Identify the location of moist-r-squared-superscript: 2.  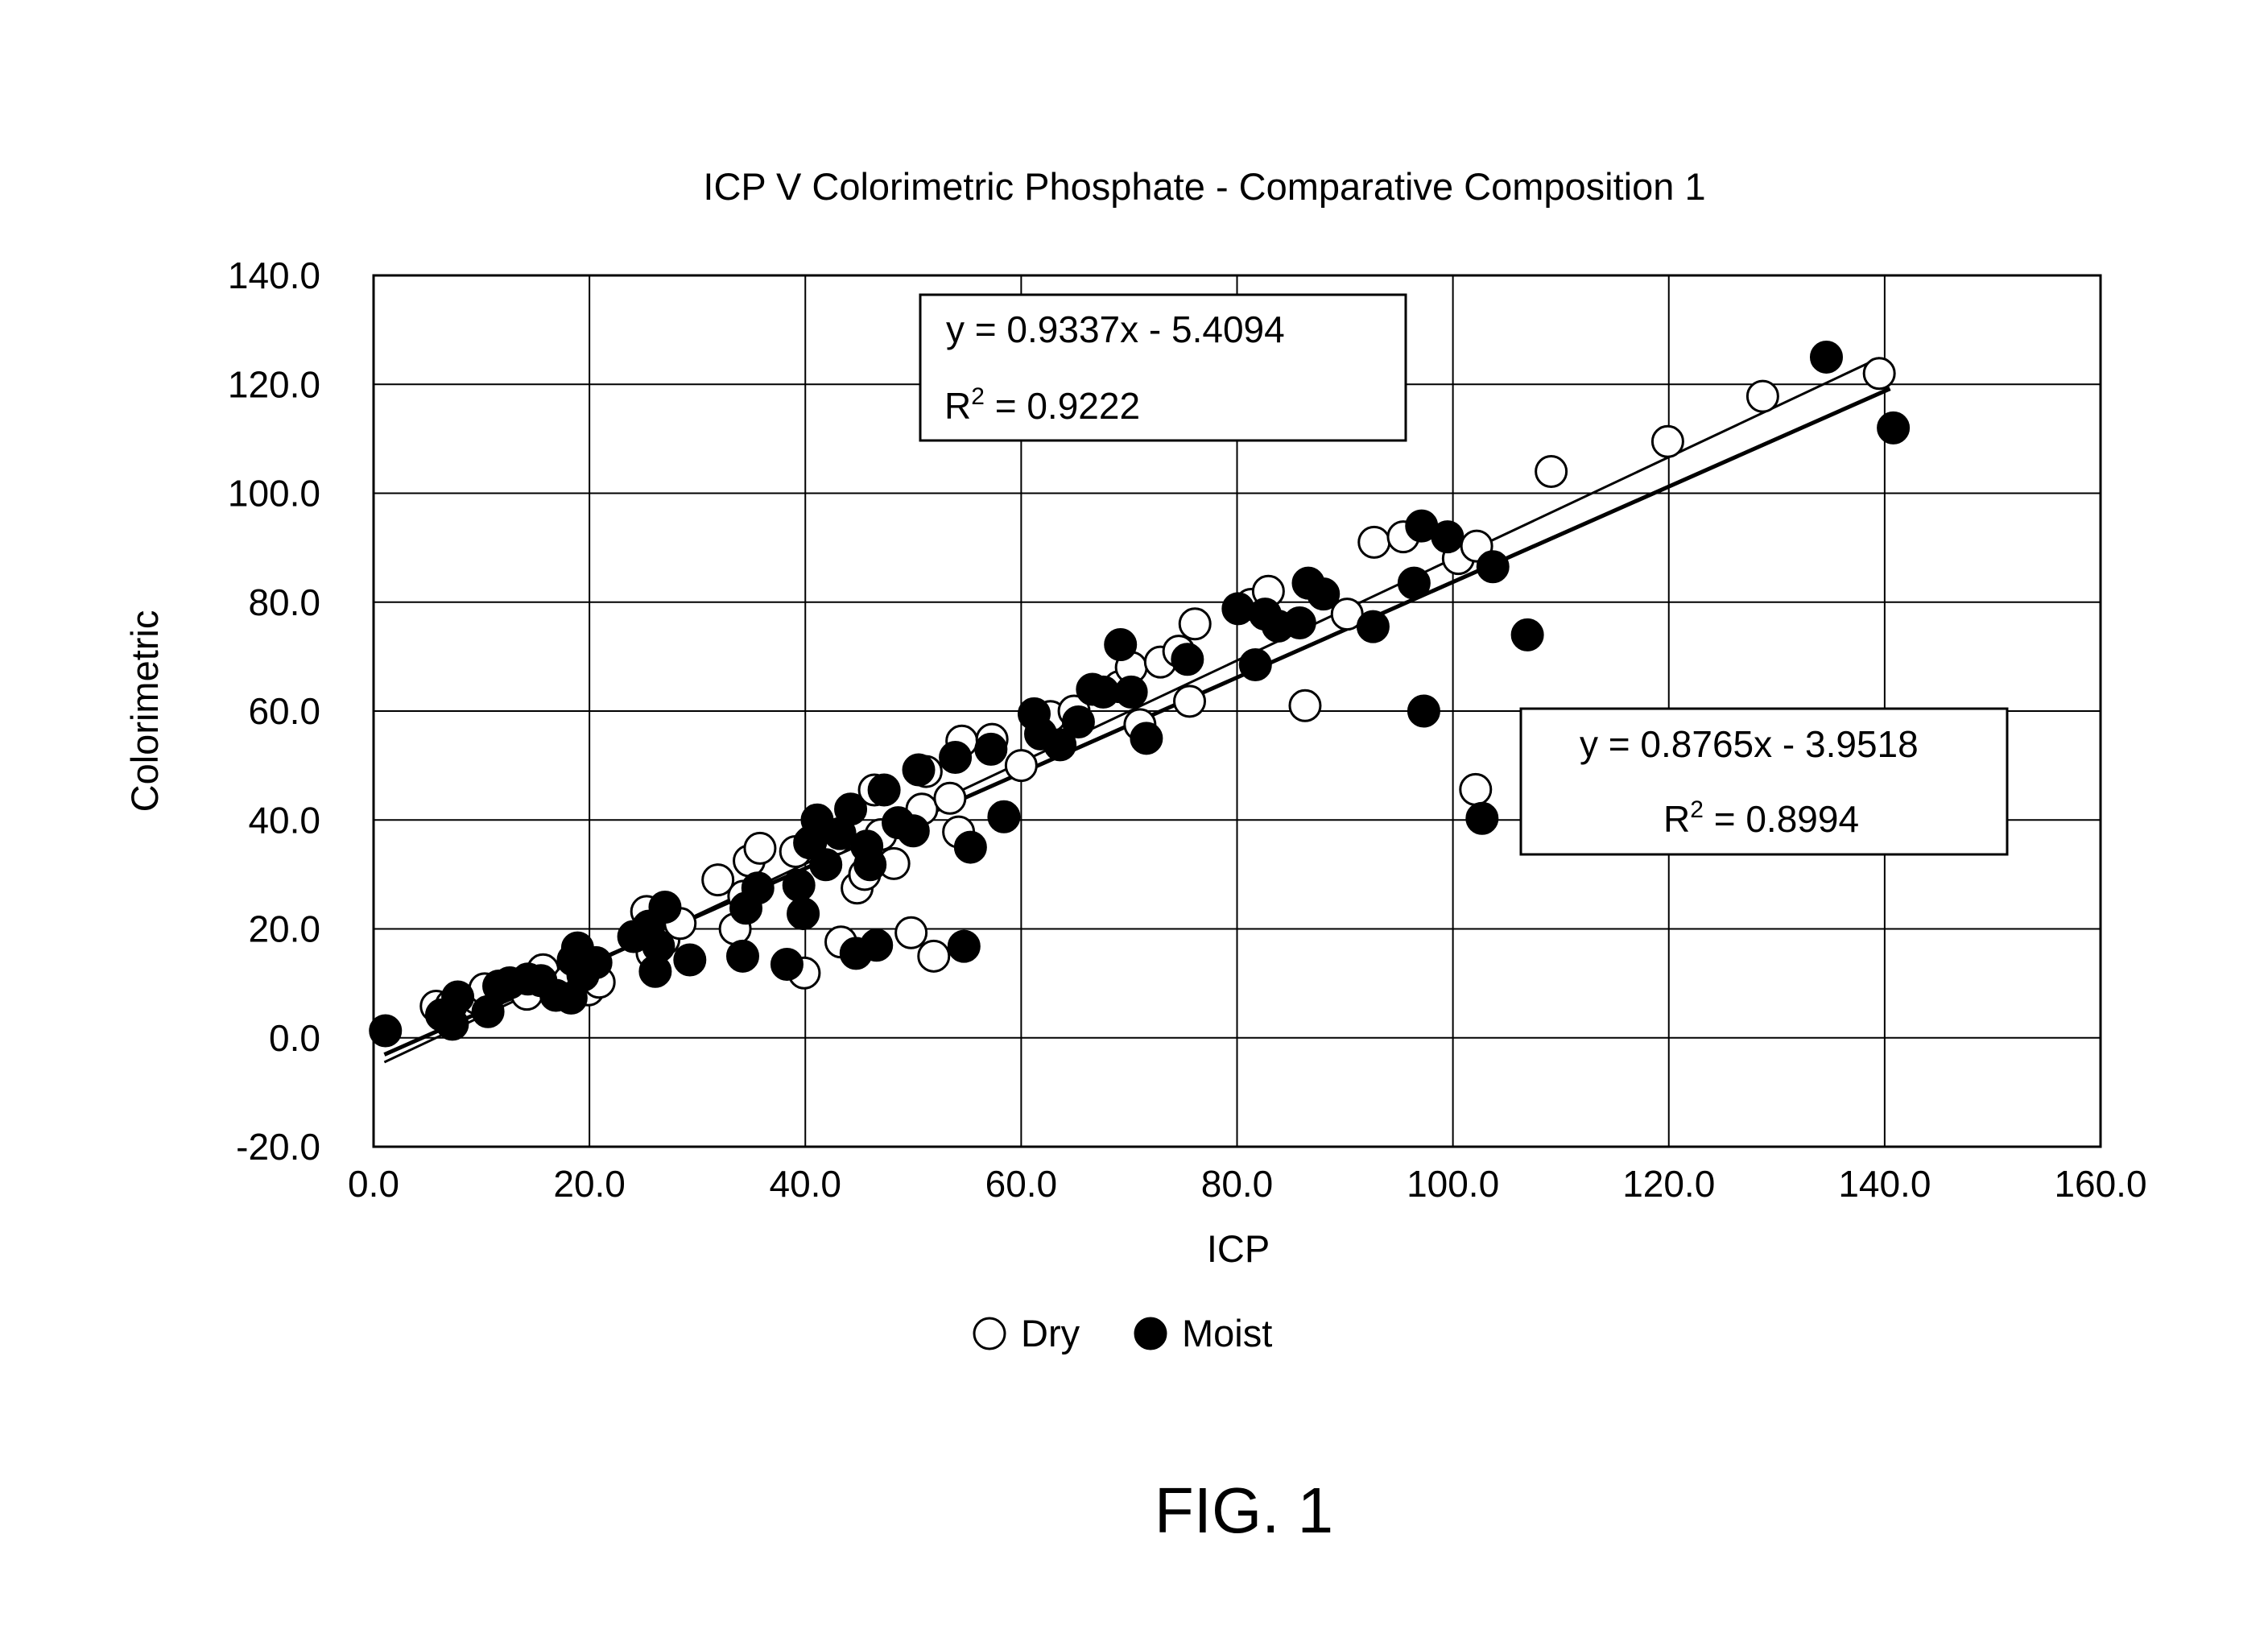
(1697, 809).